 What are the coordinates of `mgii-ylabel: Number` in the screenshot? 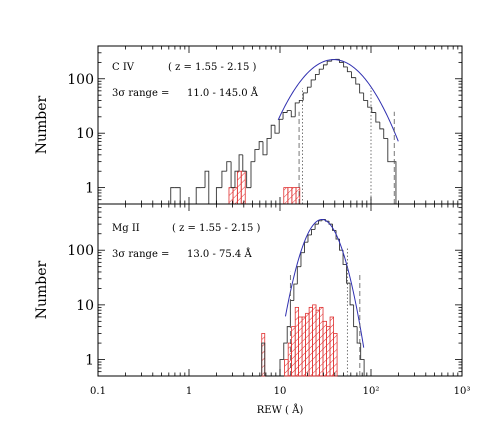 It's located at (42, 289).